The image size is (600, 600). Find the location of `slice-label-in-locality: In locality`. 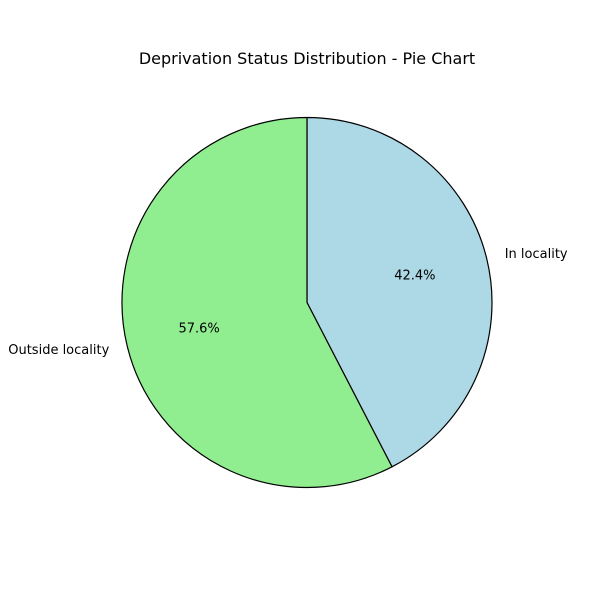

slice-label-in-locality: In locality is located at coordinates (536, 254).